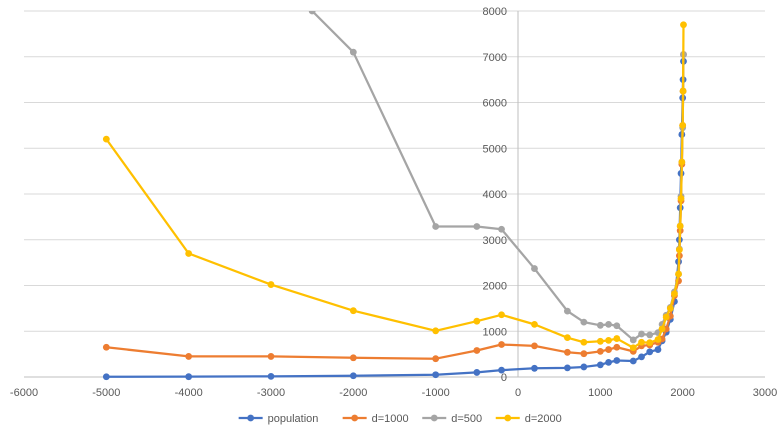 This screenshot has width=784, height=431. I want to click on legend-item: d=500, so click(452, 419).